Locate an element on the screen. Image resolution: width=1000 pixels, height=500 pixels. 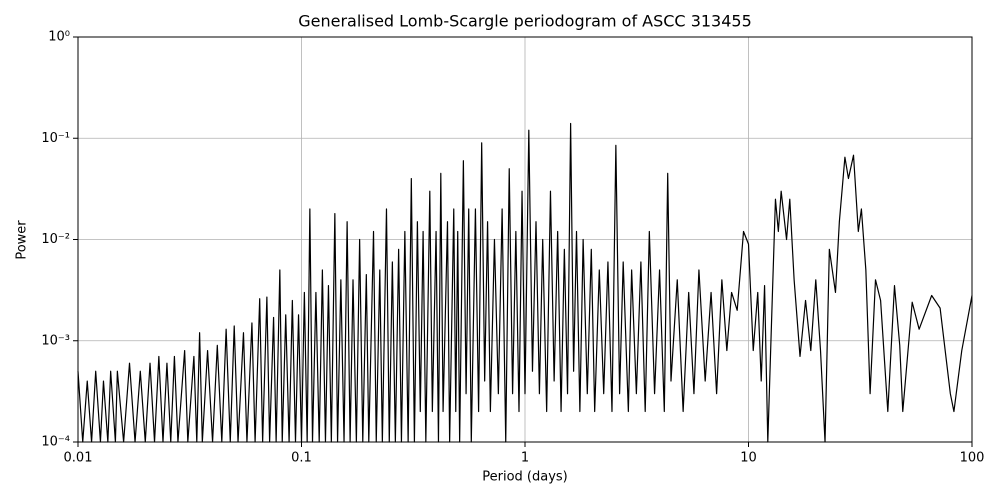
y-tick-label: 10⁻² is located at coordinates (55, 239).